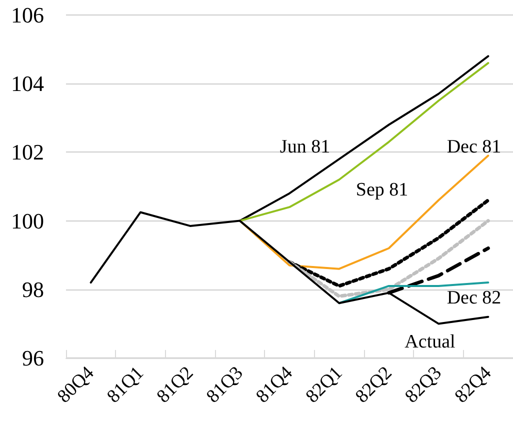 The width and height of the screenshot is (513, 440). What do you see at coordinates (305, 147) in the screenshot?
I see `annotation: Jun 81` at bounding box center [305, 147].